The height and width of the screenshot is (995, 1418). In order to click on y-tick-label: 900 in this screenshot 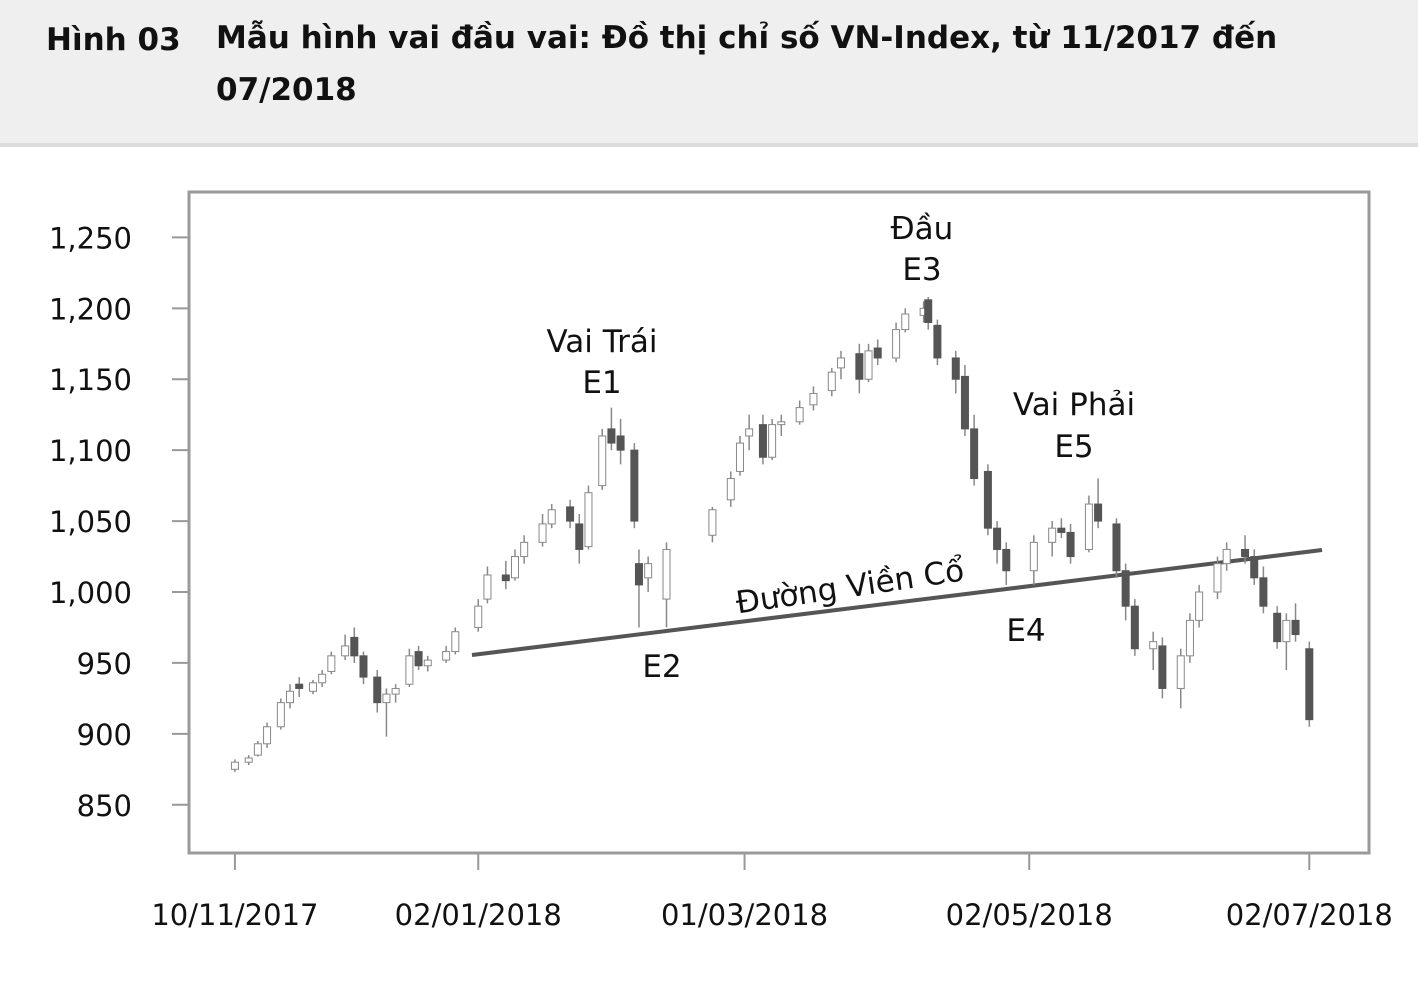, I will do `click(104, 735)`.